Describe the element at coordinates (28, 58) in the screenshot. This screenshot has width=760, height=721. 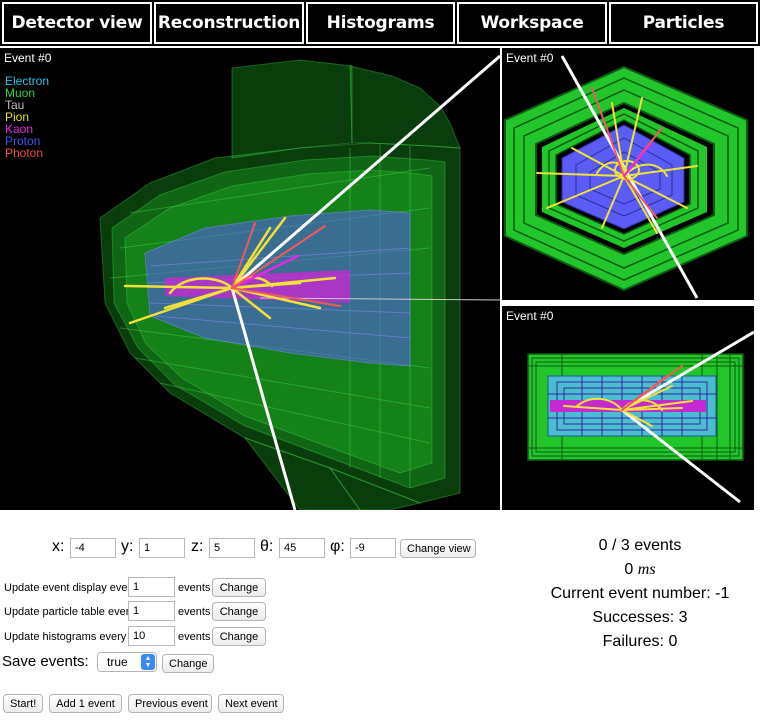
I see `main-view-event-label: Event #0` at that location.